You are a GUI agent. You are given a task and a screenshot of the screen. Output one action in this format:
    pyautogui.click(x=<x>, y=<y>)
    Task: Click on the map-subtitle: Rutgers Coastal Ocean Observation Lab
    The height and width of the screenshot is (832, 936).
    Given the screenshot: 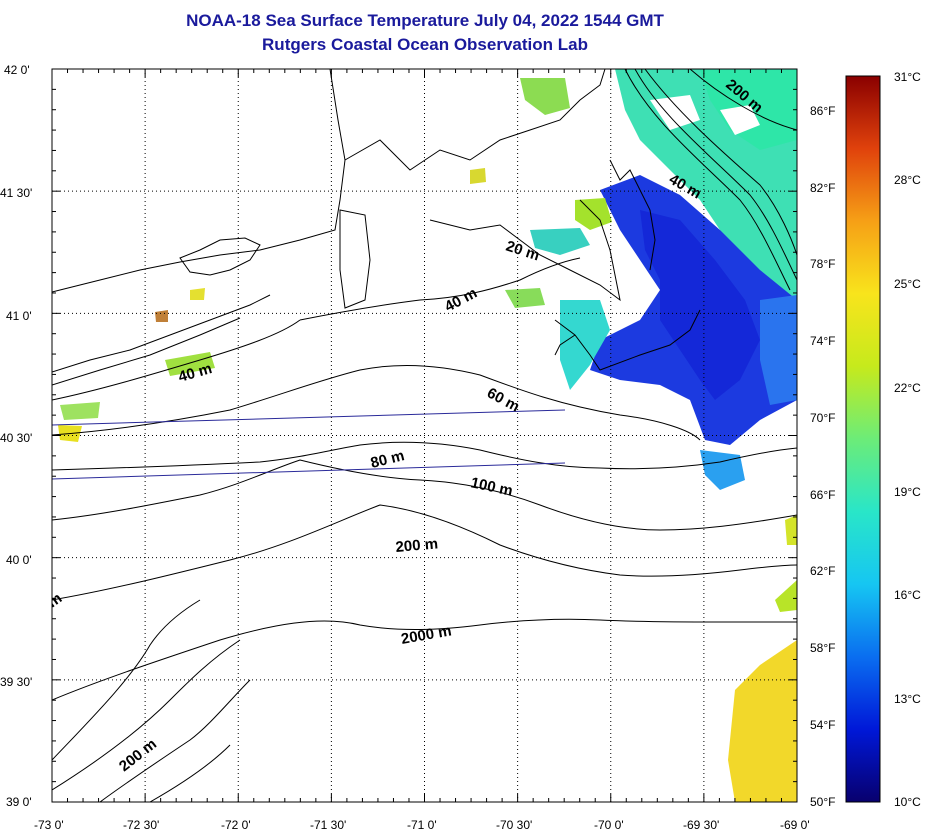 What is the action you would take?
    pyautogui.click(x=425, y=44)
    